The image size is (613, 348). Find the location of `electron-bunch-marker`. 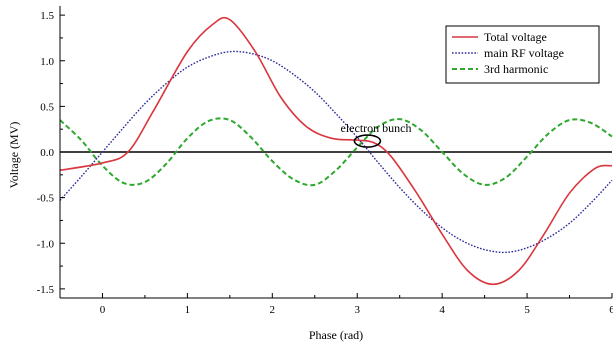

electron-bunch-marker is located at coordinates (367, 141).